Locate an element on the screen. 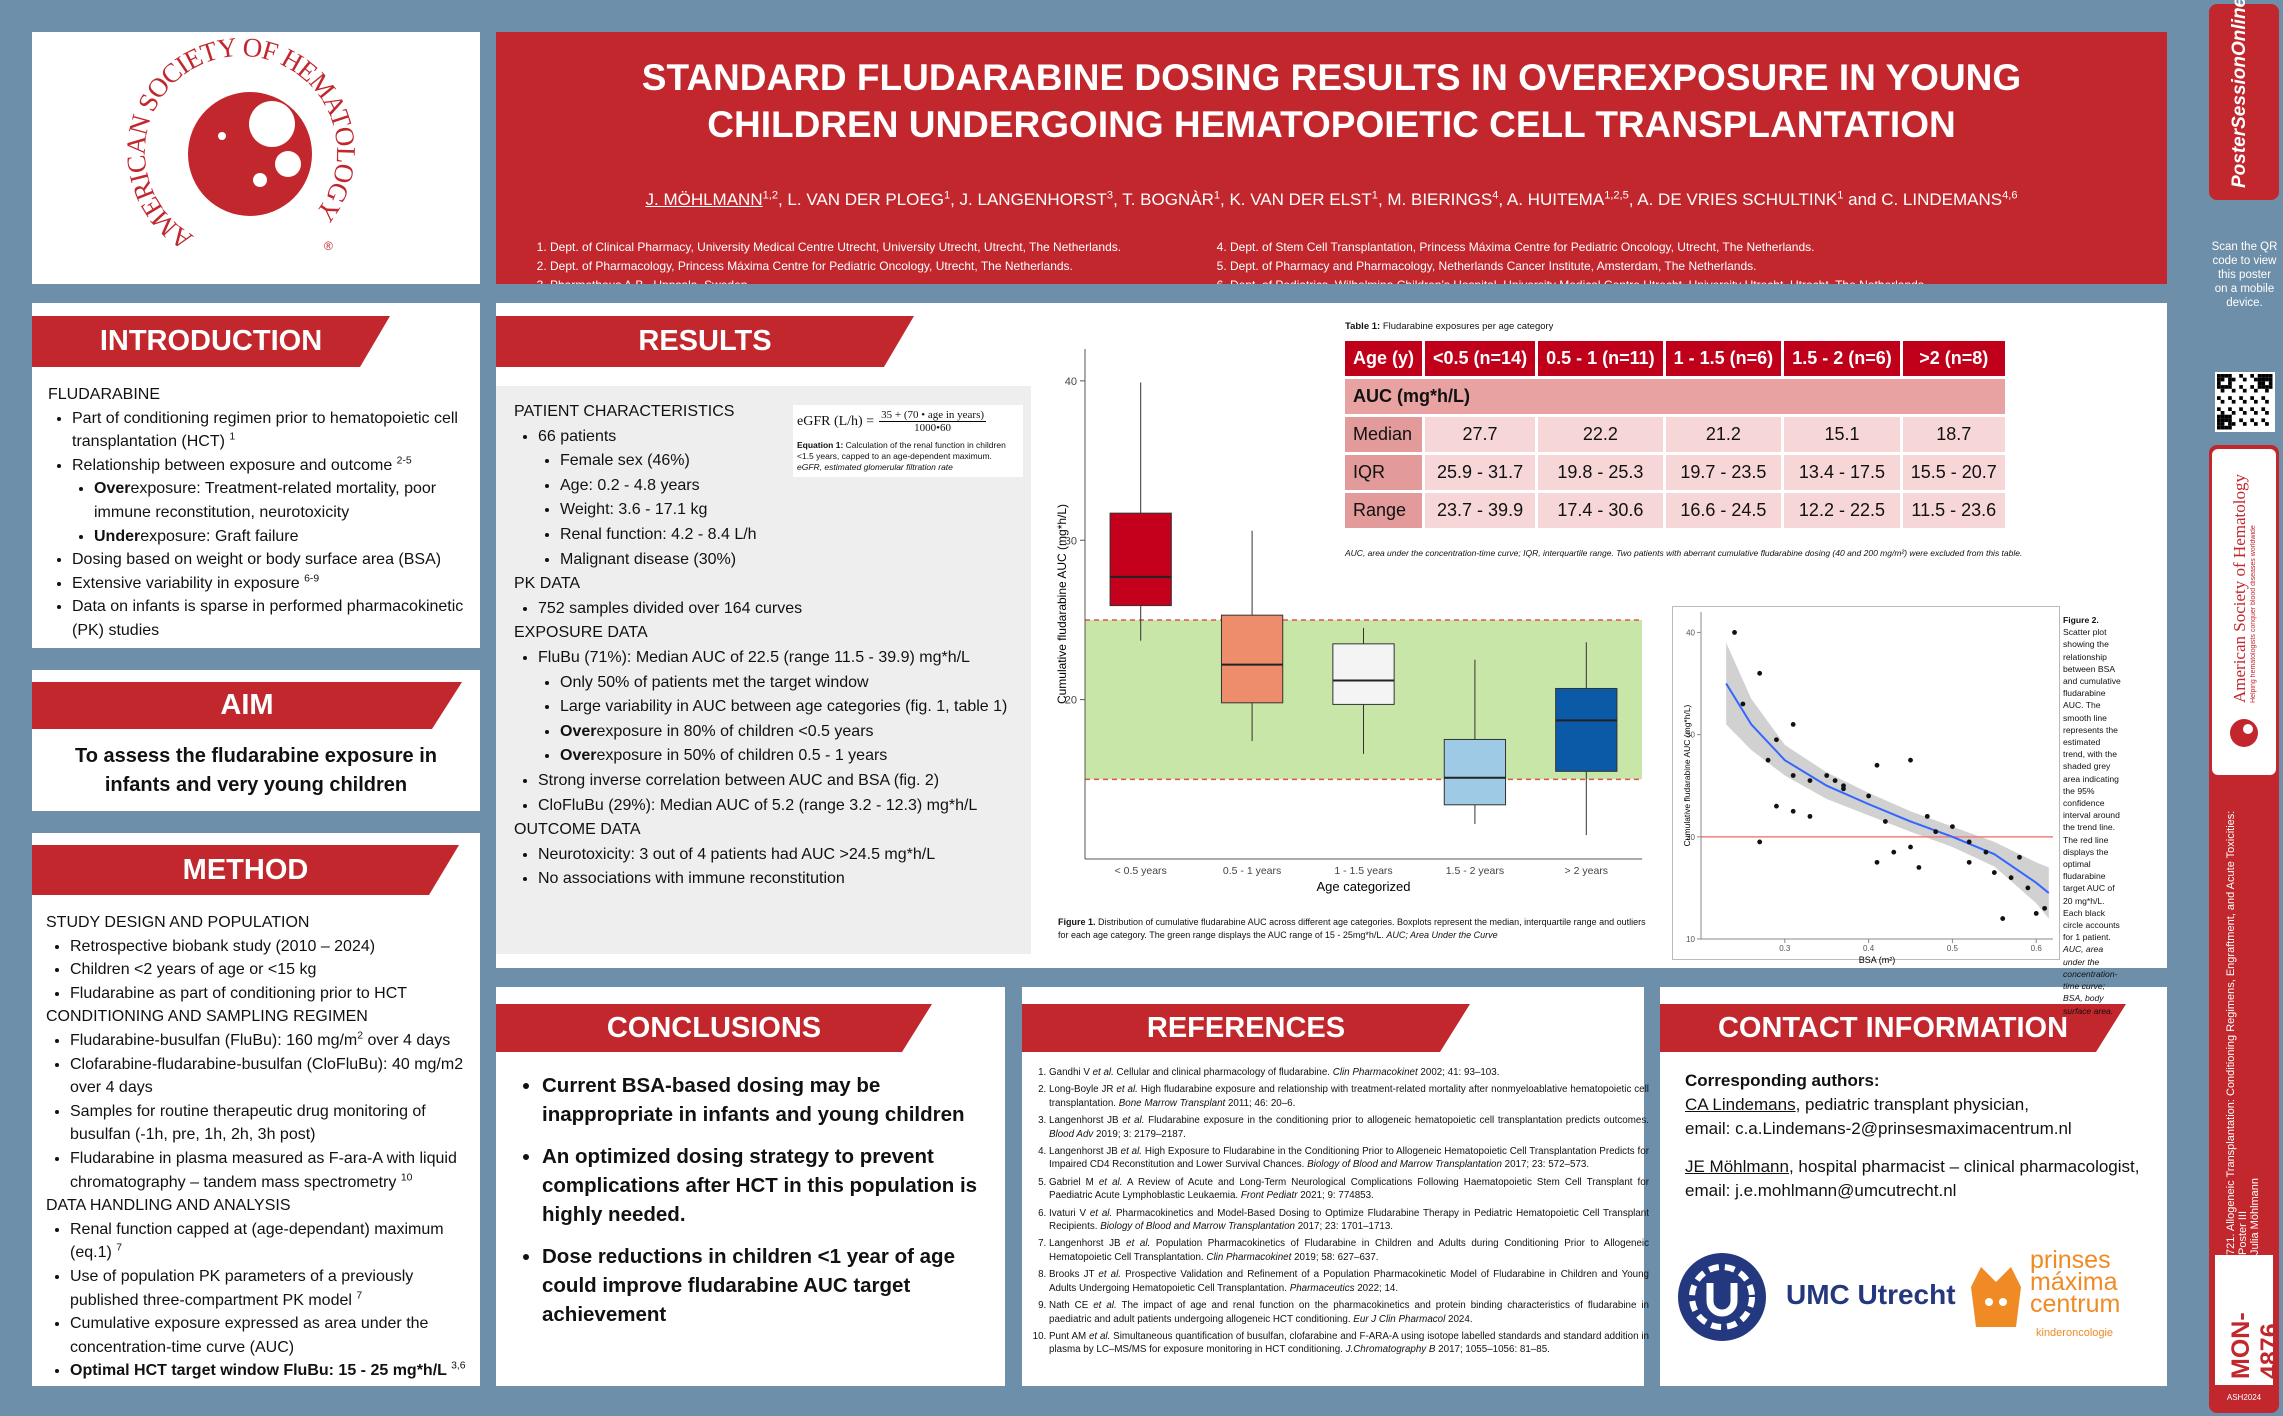 This screenshot has height=1416, width=2283. text-run: Children <2 years of age or <15 kg is located at coordinates (193, 970).